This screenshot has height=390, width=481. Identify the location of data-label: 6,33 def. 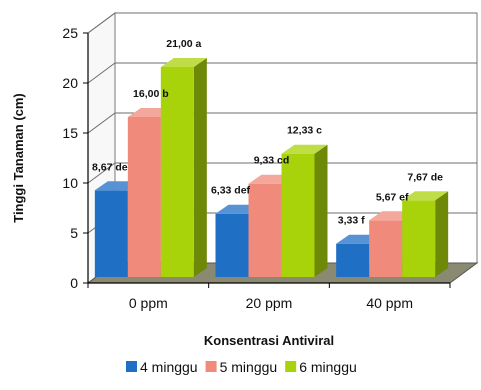
(231, 191).